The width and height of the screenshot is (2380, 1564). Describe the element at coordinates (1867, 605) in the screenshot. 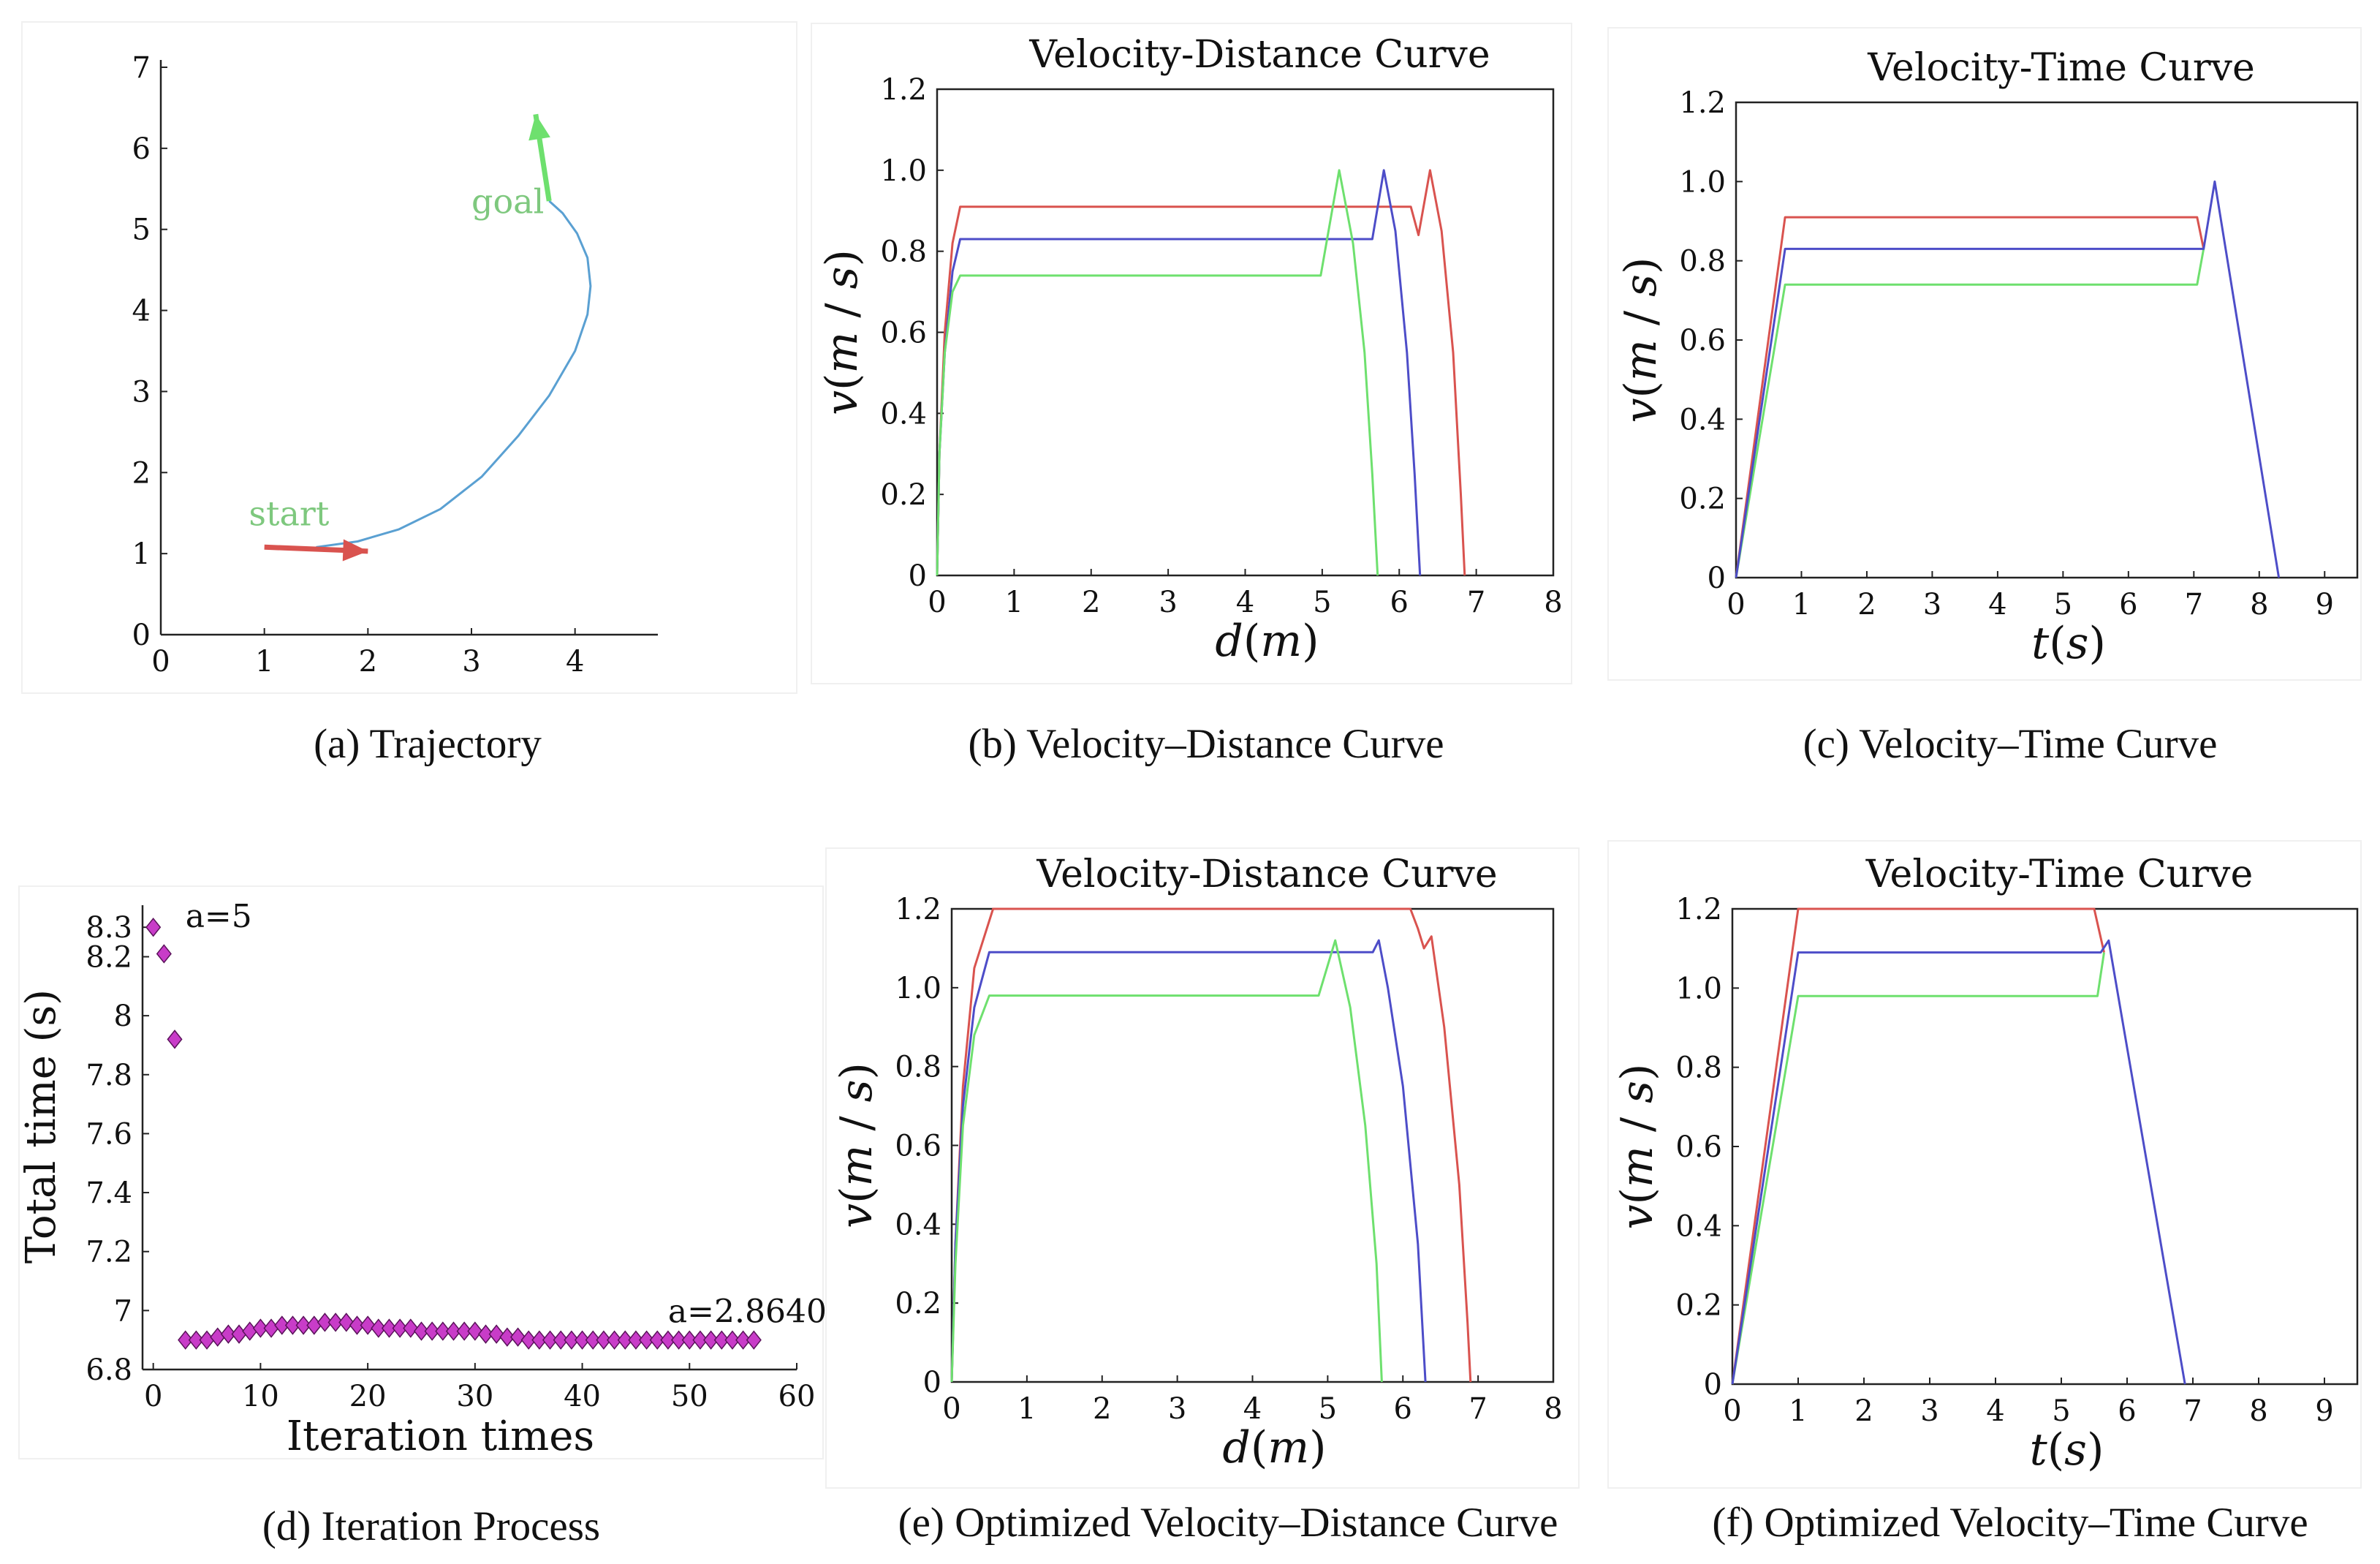

I see `x-tick-label-c: 2` at that location.